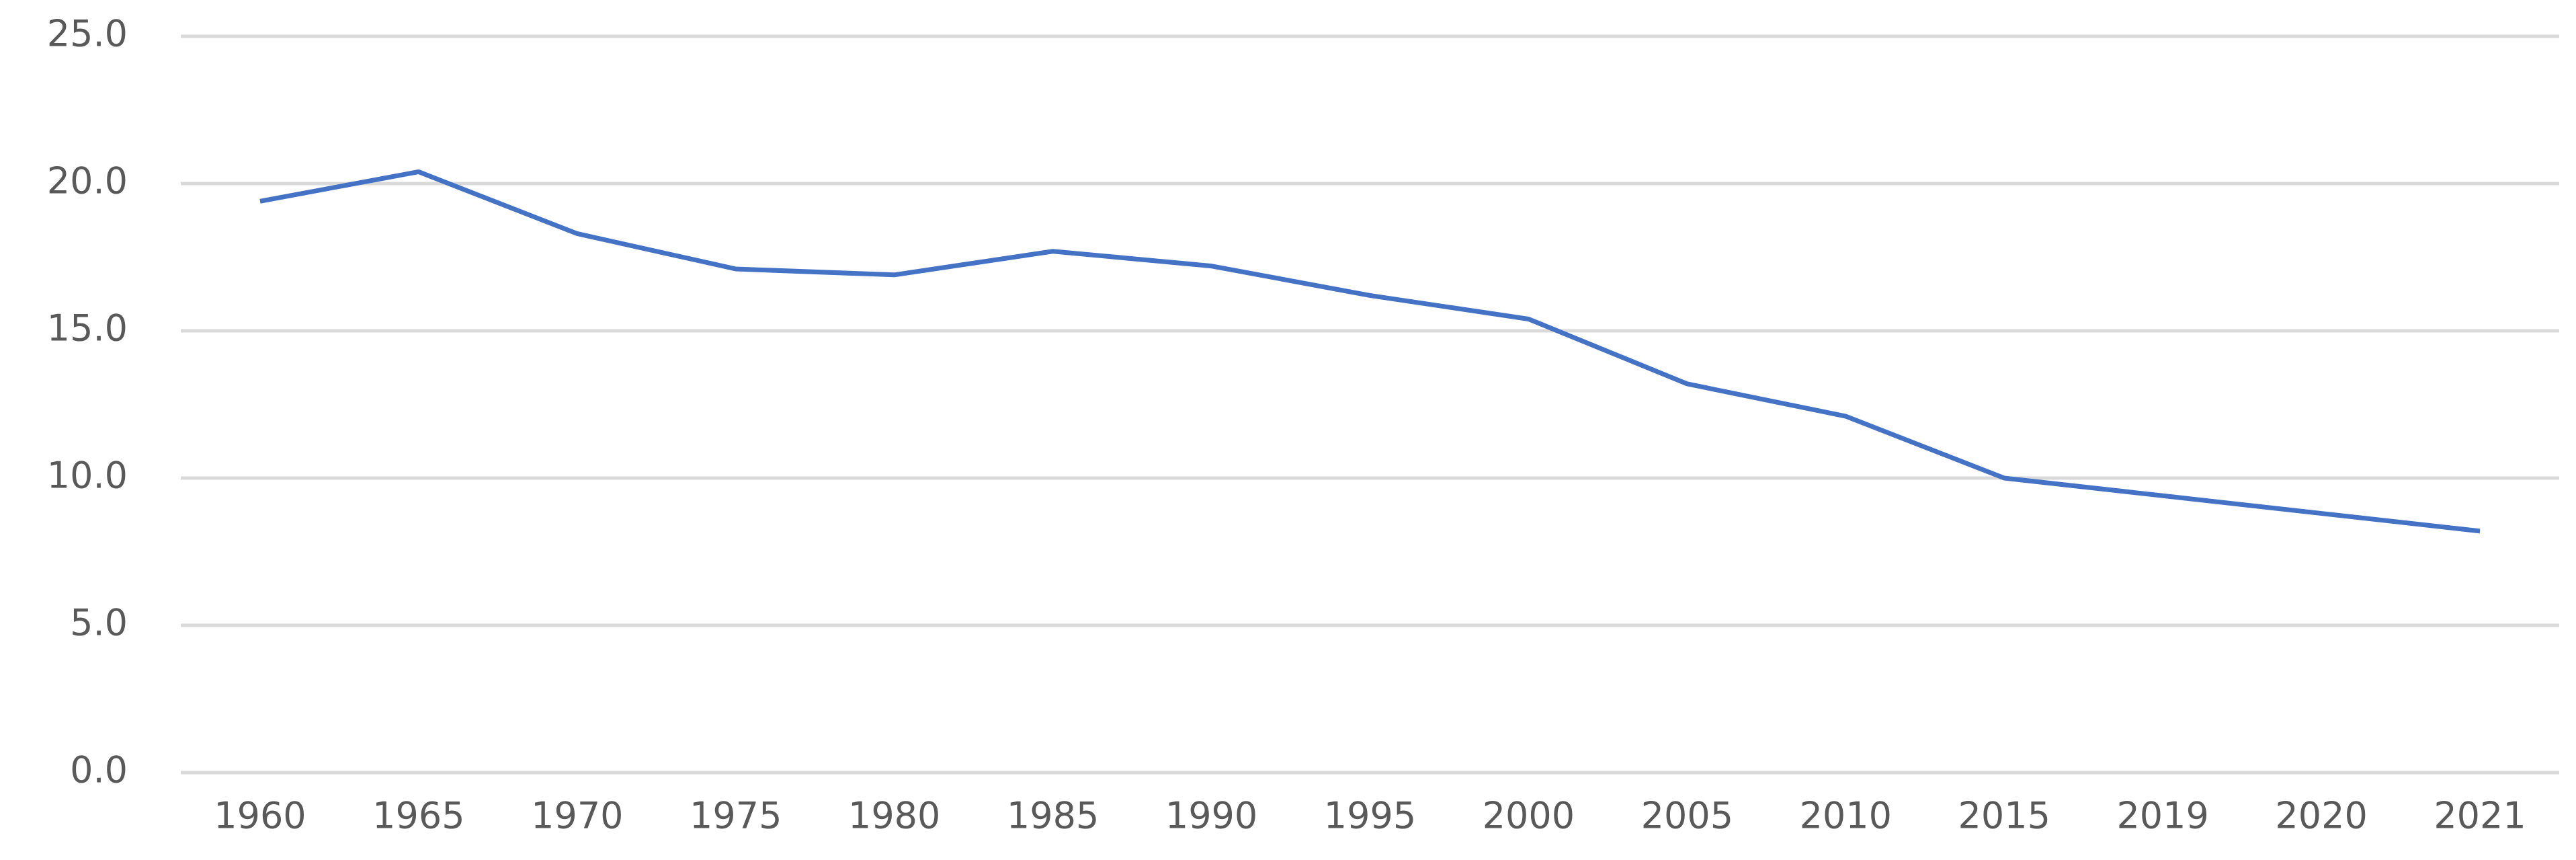 The height and width of the screenshot is (860, 2576). I want to click on y-tick-label: 5.0, so click(99, 623).